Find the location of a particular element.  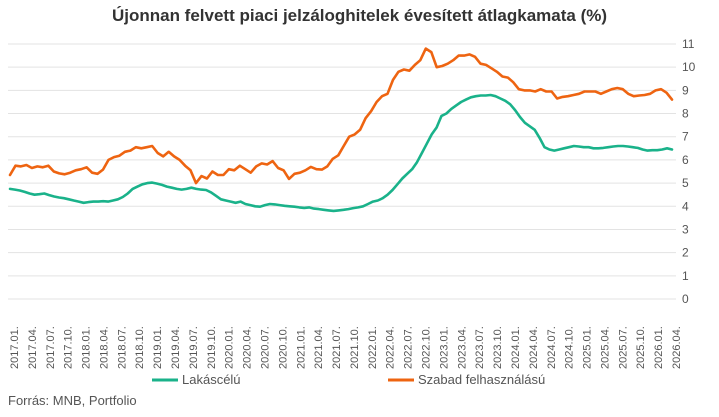

y-axis-ticks: 0 1 2 3 4 5 6 7 8 9 10 11 is located at coordinates (689, 171).